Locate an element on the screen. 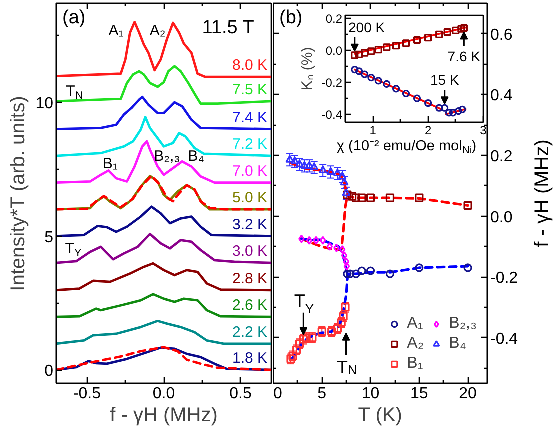 This screenshot has width=556, height=437. x-tick-label: 0 is located at coordinates (278, 394).